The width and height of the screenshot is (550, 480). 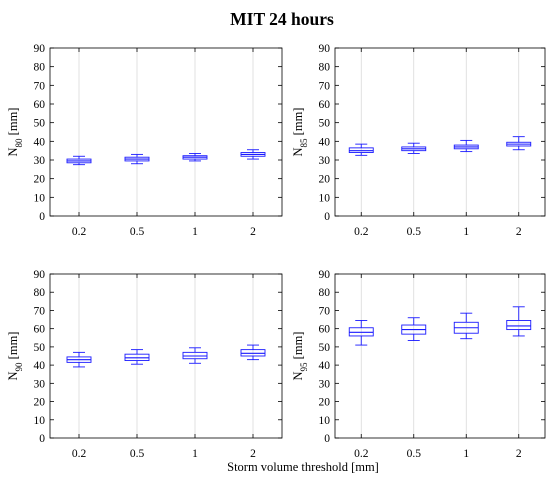 What do you see at coordinates (303, 467) in the screenshot?
I see `figure-x-axis-label: Storm volume threshold [mm]` at bounding box center [303, 467].